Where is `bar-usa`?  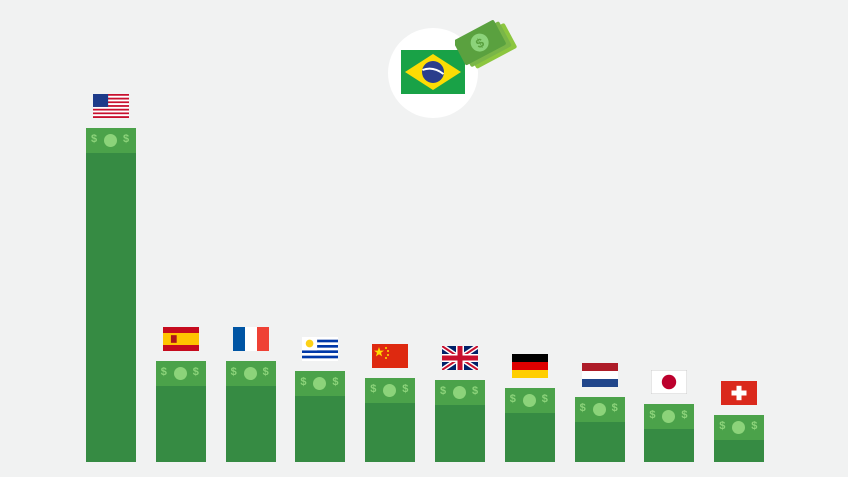
bar-usa is located at coordinates (111, 295).